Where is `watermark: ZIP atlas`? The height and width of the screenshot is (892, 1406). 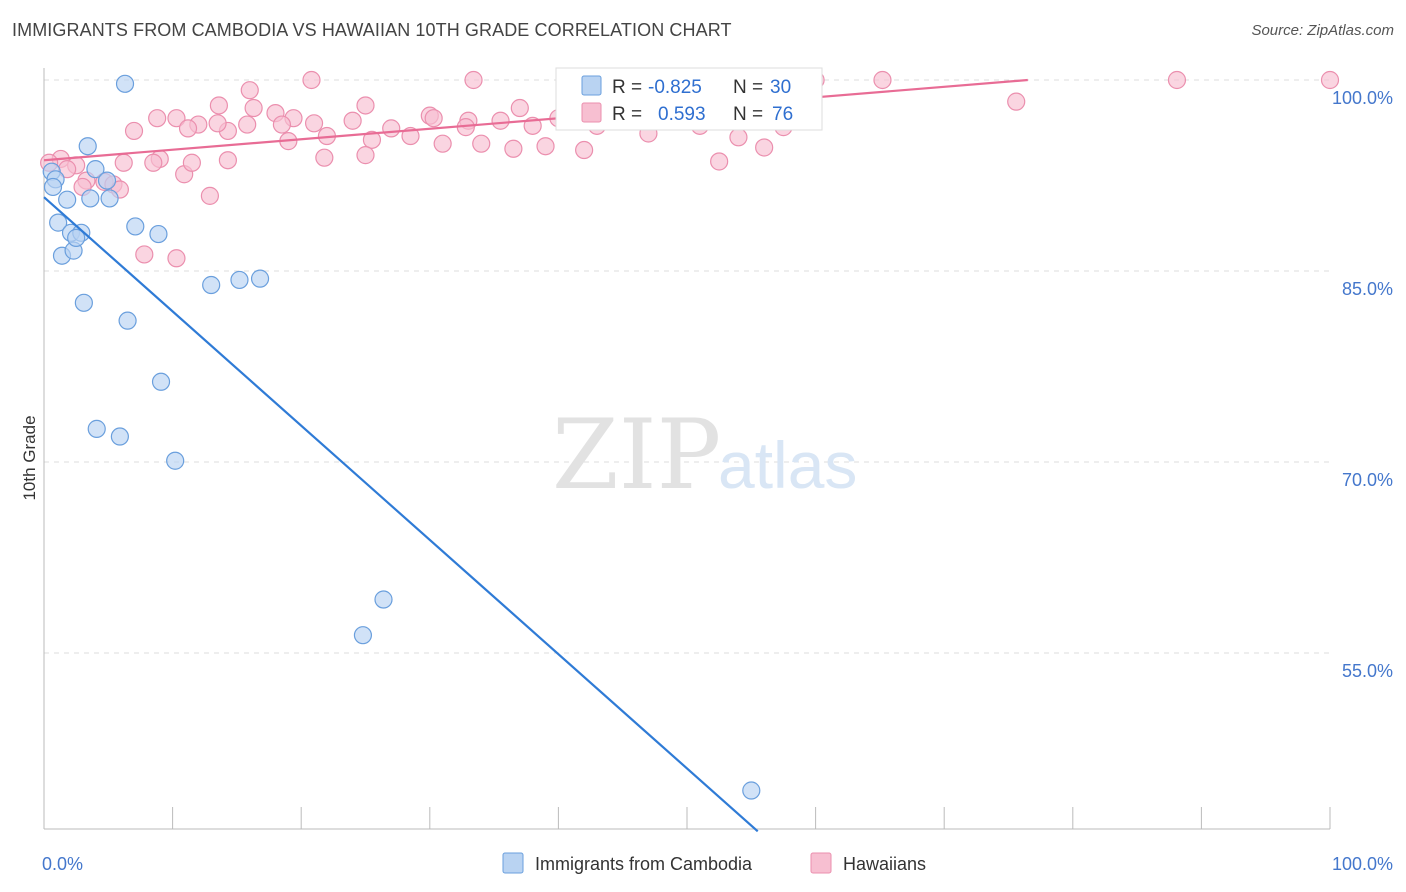 watermark: ZIP atlas is located at coordinates (704, 455).